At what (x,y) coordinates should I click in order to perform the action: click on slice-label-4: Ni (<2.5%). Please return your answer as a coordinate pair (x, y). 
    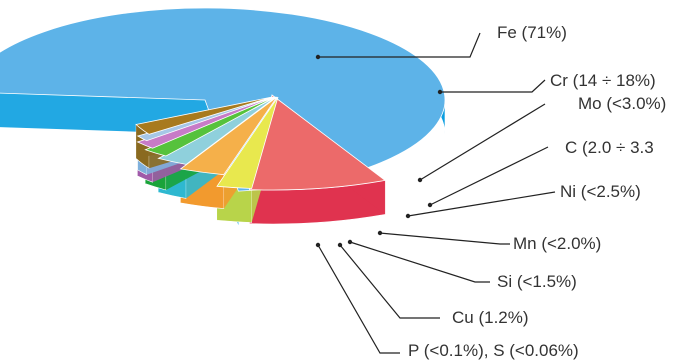
    Looking at the image, I should click on (600, 191).